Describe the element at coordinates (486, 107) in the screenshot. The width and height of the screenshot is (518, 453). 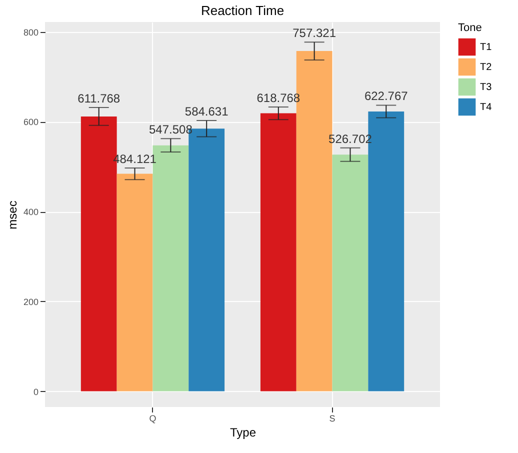
I see `legend-label: T4` at that location.